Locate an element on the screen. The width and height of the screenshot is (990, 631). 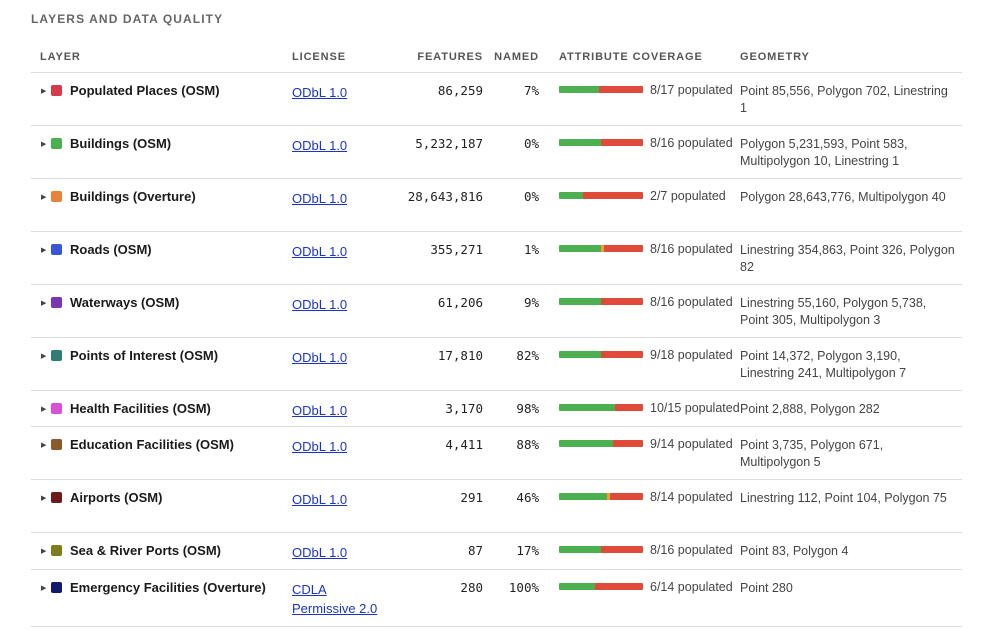
coverage-wrap: 9/14 populated is located at coordinates (649, 444).